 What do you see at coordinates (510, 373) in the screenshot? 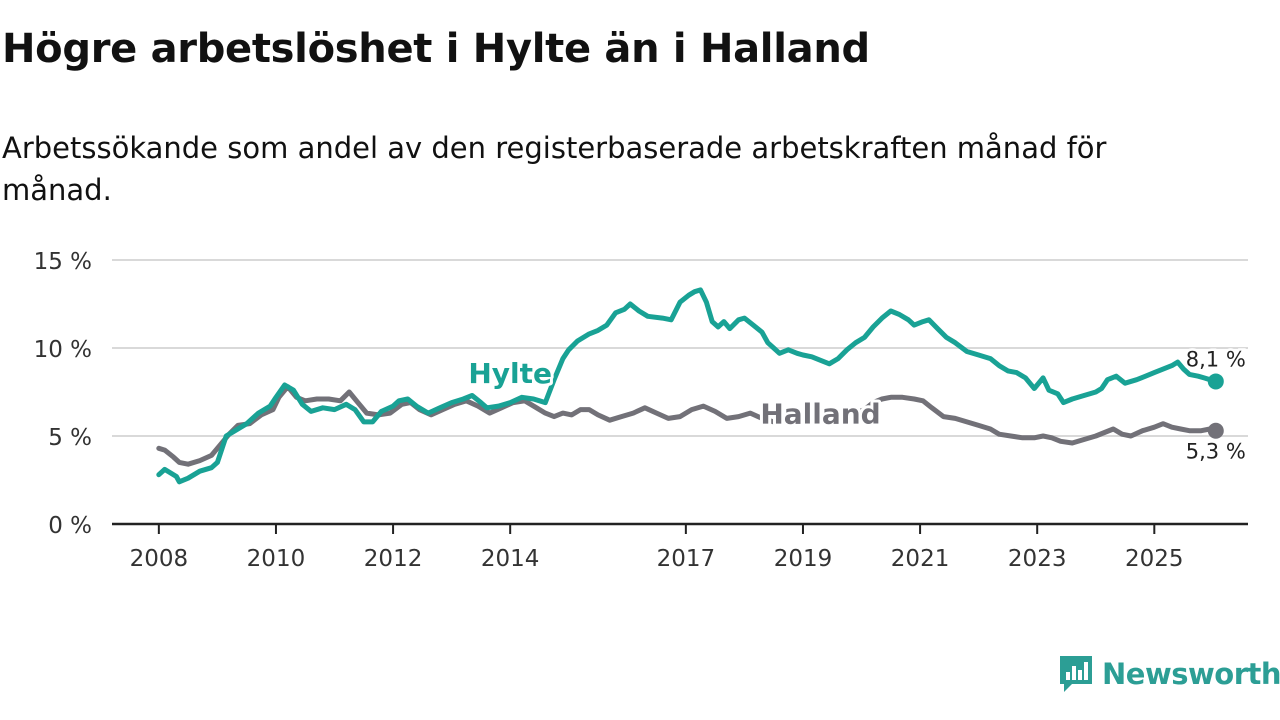
I see `series-label-hylte: Hylte` at bounding box center [510, 373].